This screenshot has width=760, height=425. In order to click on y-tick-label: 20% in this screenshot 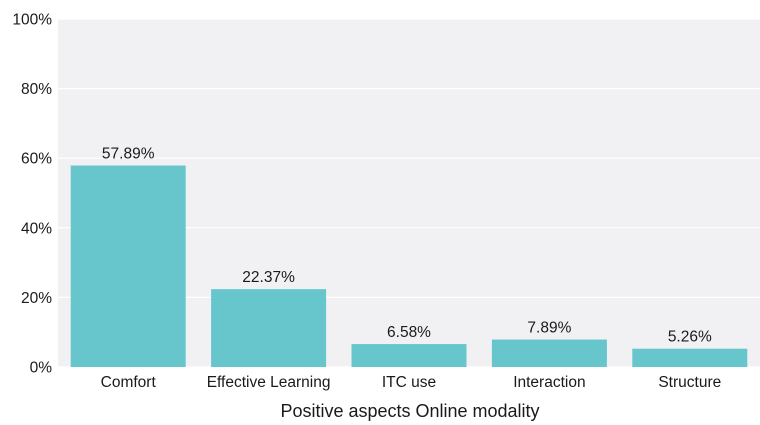, I will do `click(36, 298)`.